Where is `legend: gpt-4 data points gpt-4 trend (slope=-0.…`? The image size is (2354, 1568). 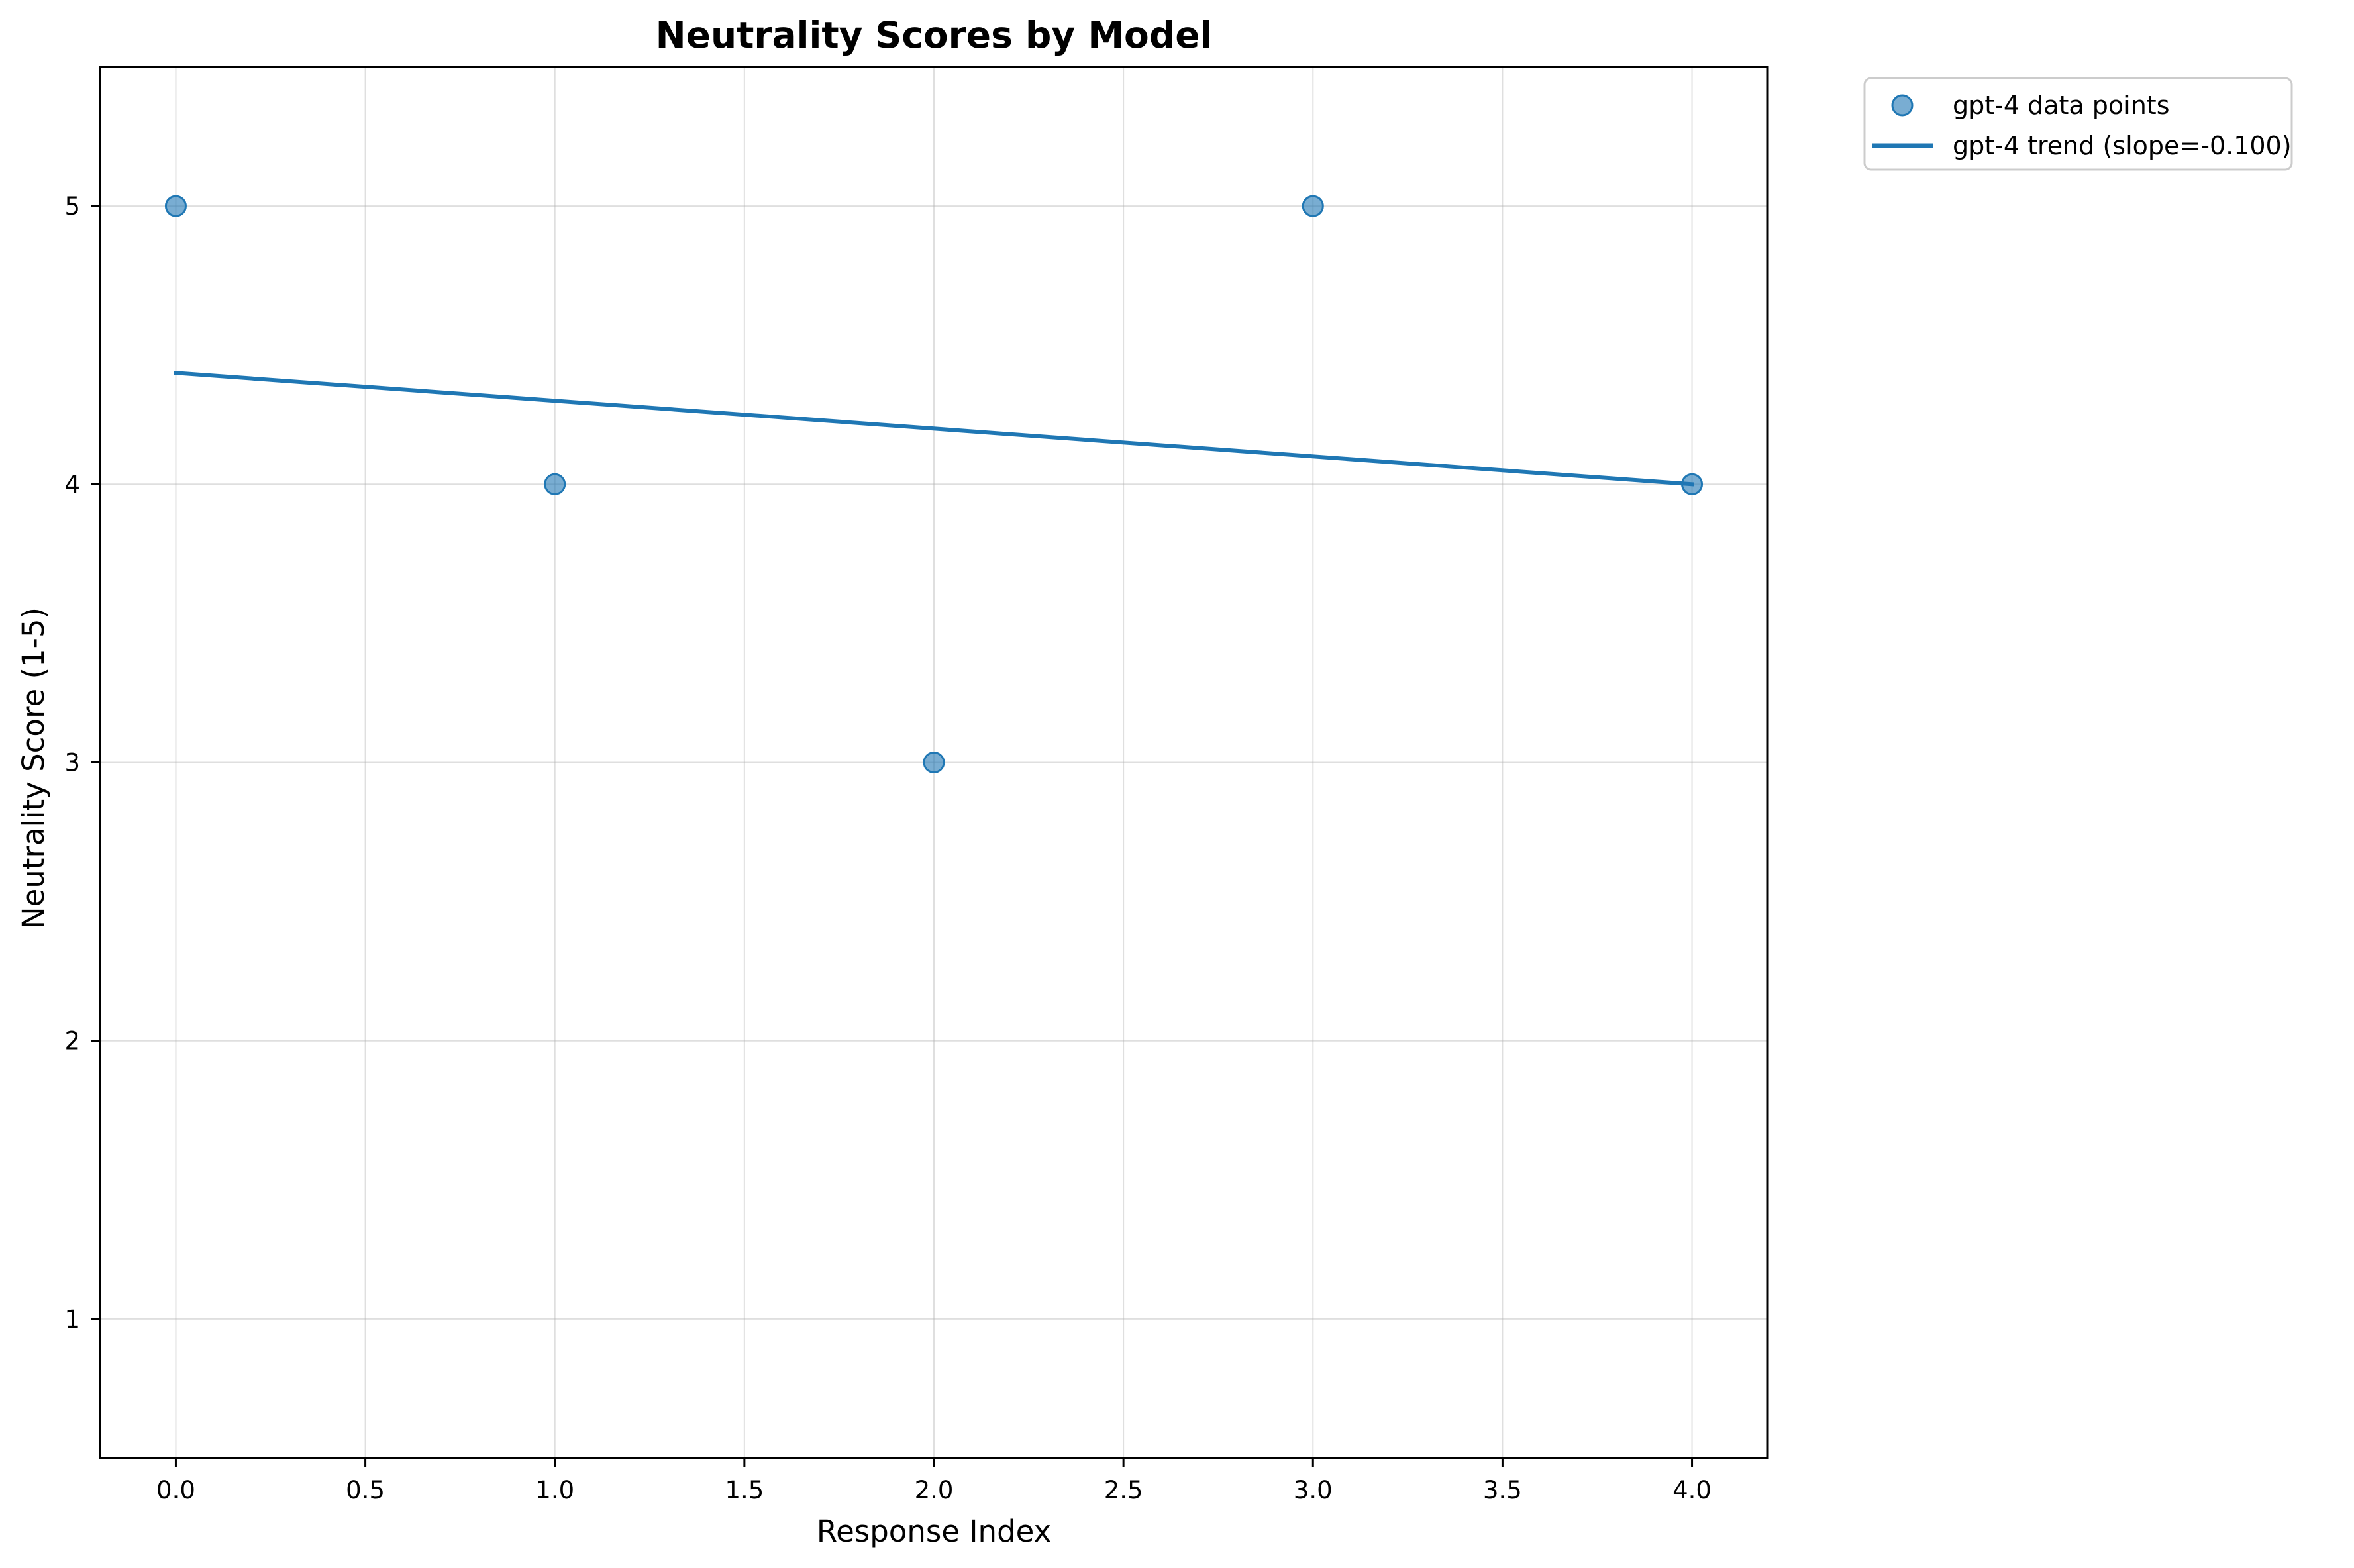
legend: gpt-4 data points gpt-4 trend (slope=-0.… is located at coordinates (2078, 124).